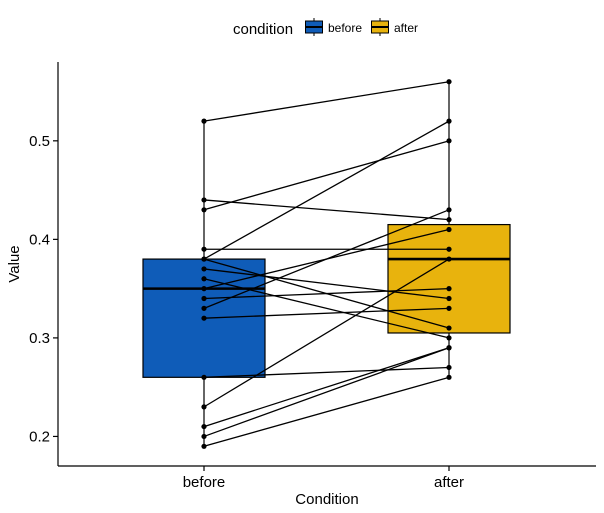 The image size is (604, 513). What do you see at coordinates (39, 338) in the screenshot?
I see `y-tick-label: 0.3` at bounding box center [39, 338].